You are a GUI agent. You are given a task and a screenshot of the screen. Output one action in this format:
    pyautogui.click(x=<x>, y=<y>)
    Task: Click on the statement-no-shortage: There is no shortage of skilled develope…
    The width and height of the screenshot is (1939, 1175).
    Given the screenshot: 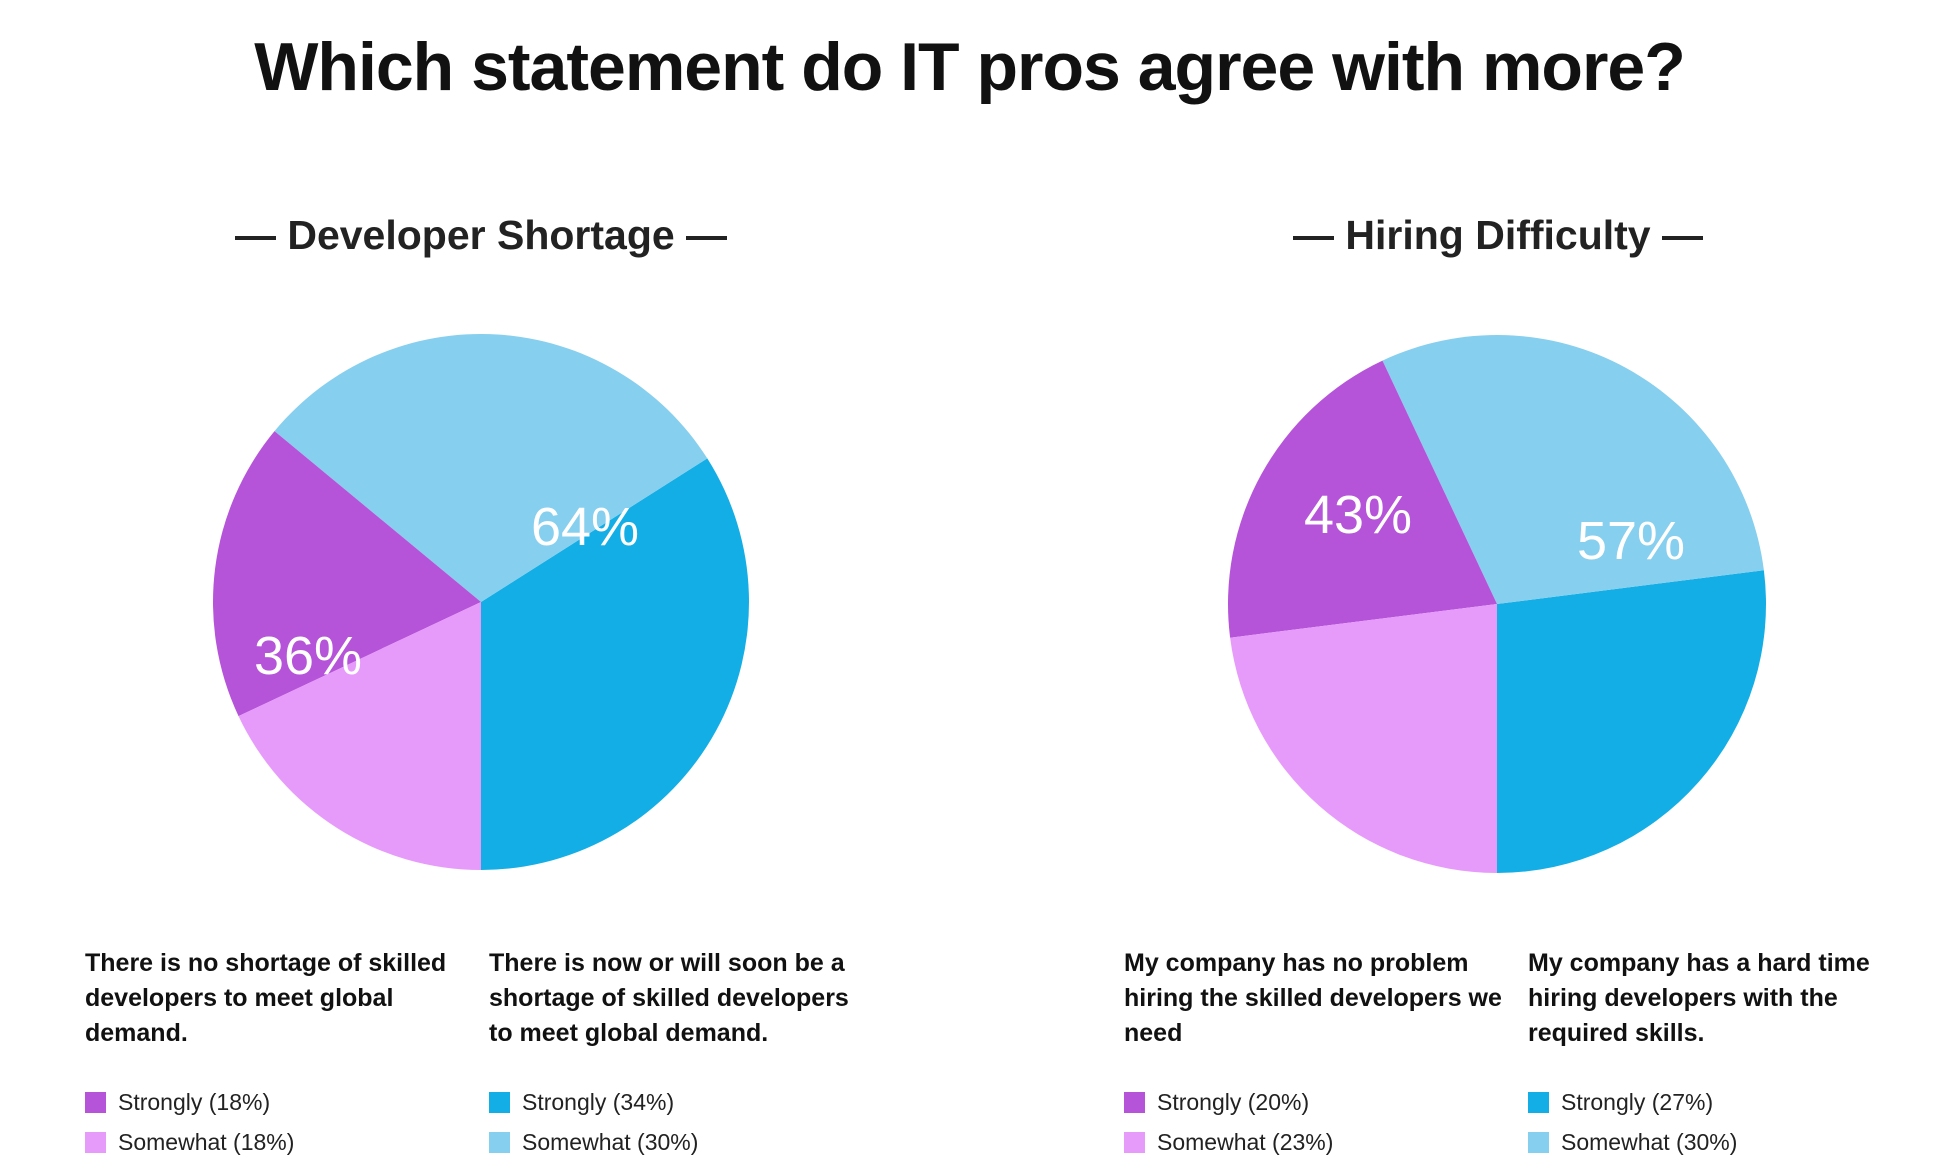 What is the action you would take?
    pyautogui.click(x=266, y=998)
    